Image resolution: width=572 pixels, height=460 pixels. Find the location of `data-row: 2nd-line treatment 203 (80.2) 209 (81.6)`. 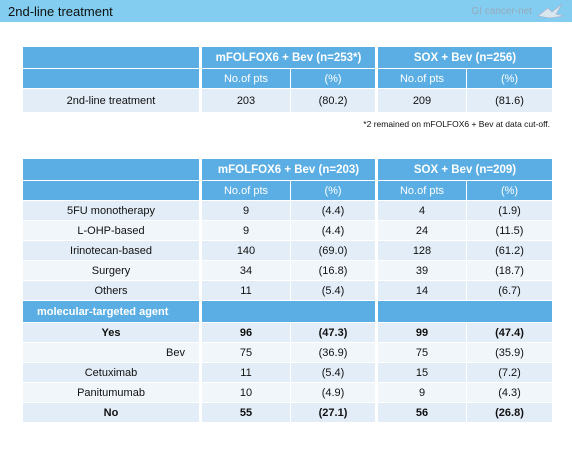

data-row: 2nd-line treatment 203 (80.2) 209 (81.6) is located at coordinates (287, 100).